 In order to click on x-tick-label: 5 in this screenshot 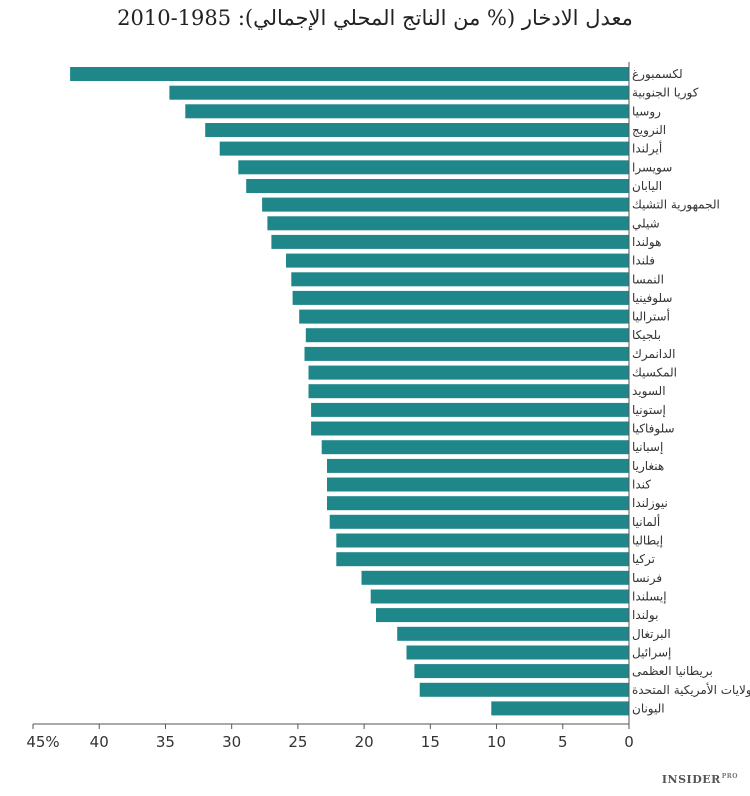, I will do `click(563, 742)`.